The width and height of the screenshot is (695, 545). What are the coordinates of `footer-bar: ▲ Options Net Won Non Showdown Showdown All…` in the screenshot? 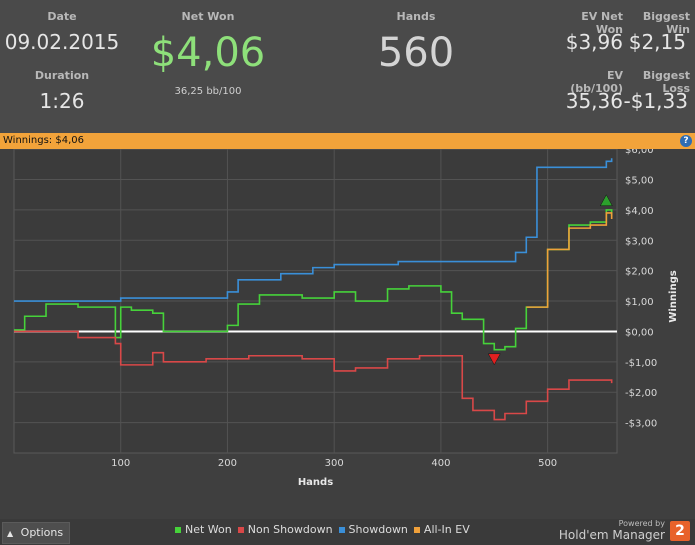 It's located at (347, 532).